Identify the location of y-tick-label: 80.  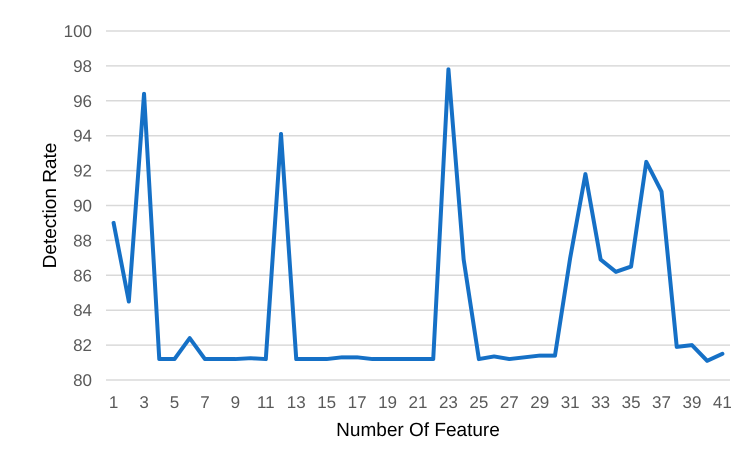
(82, 380).